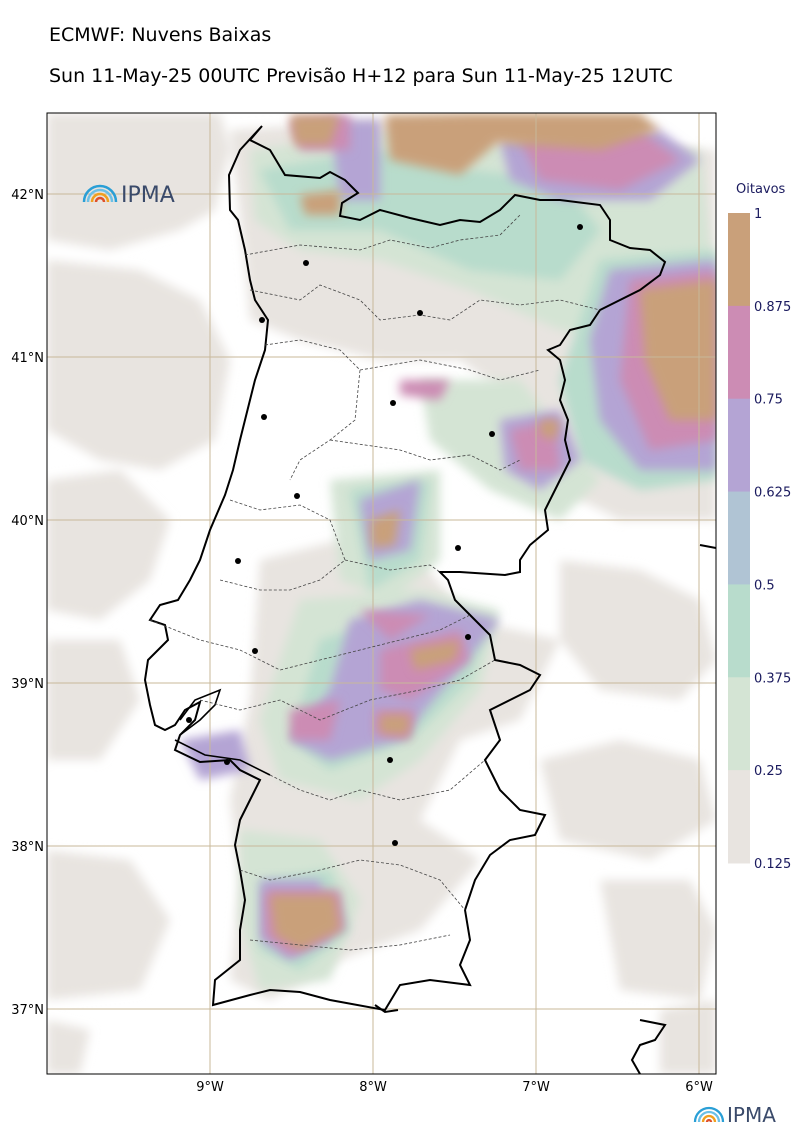  I want to click on colorbar-tick-label: 0.375, so click(772, 678).